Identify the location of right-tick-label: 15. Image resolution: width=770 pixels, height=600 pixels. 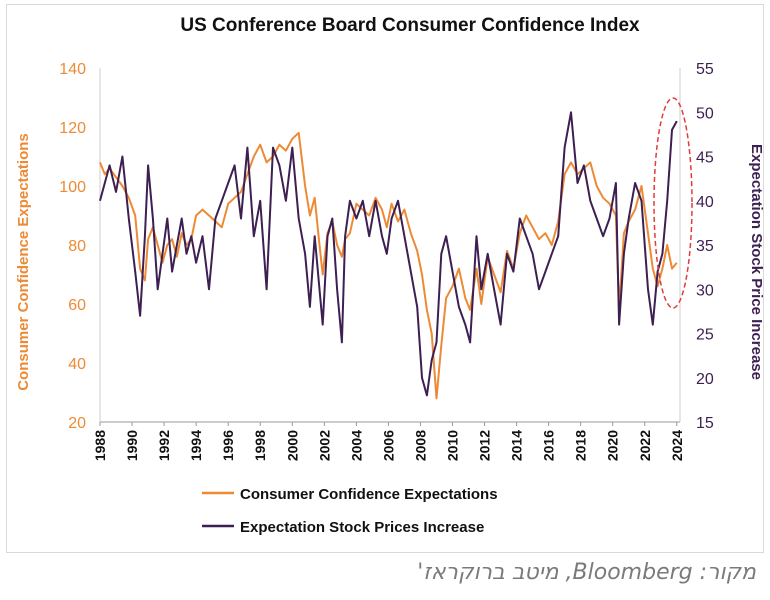
(705, 423).